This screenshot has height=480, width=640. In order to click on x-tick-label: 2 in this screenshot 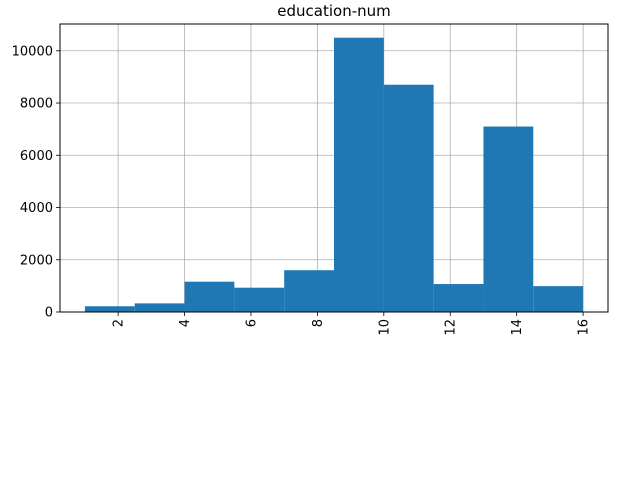, I will do `click(119, 323)`.